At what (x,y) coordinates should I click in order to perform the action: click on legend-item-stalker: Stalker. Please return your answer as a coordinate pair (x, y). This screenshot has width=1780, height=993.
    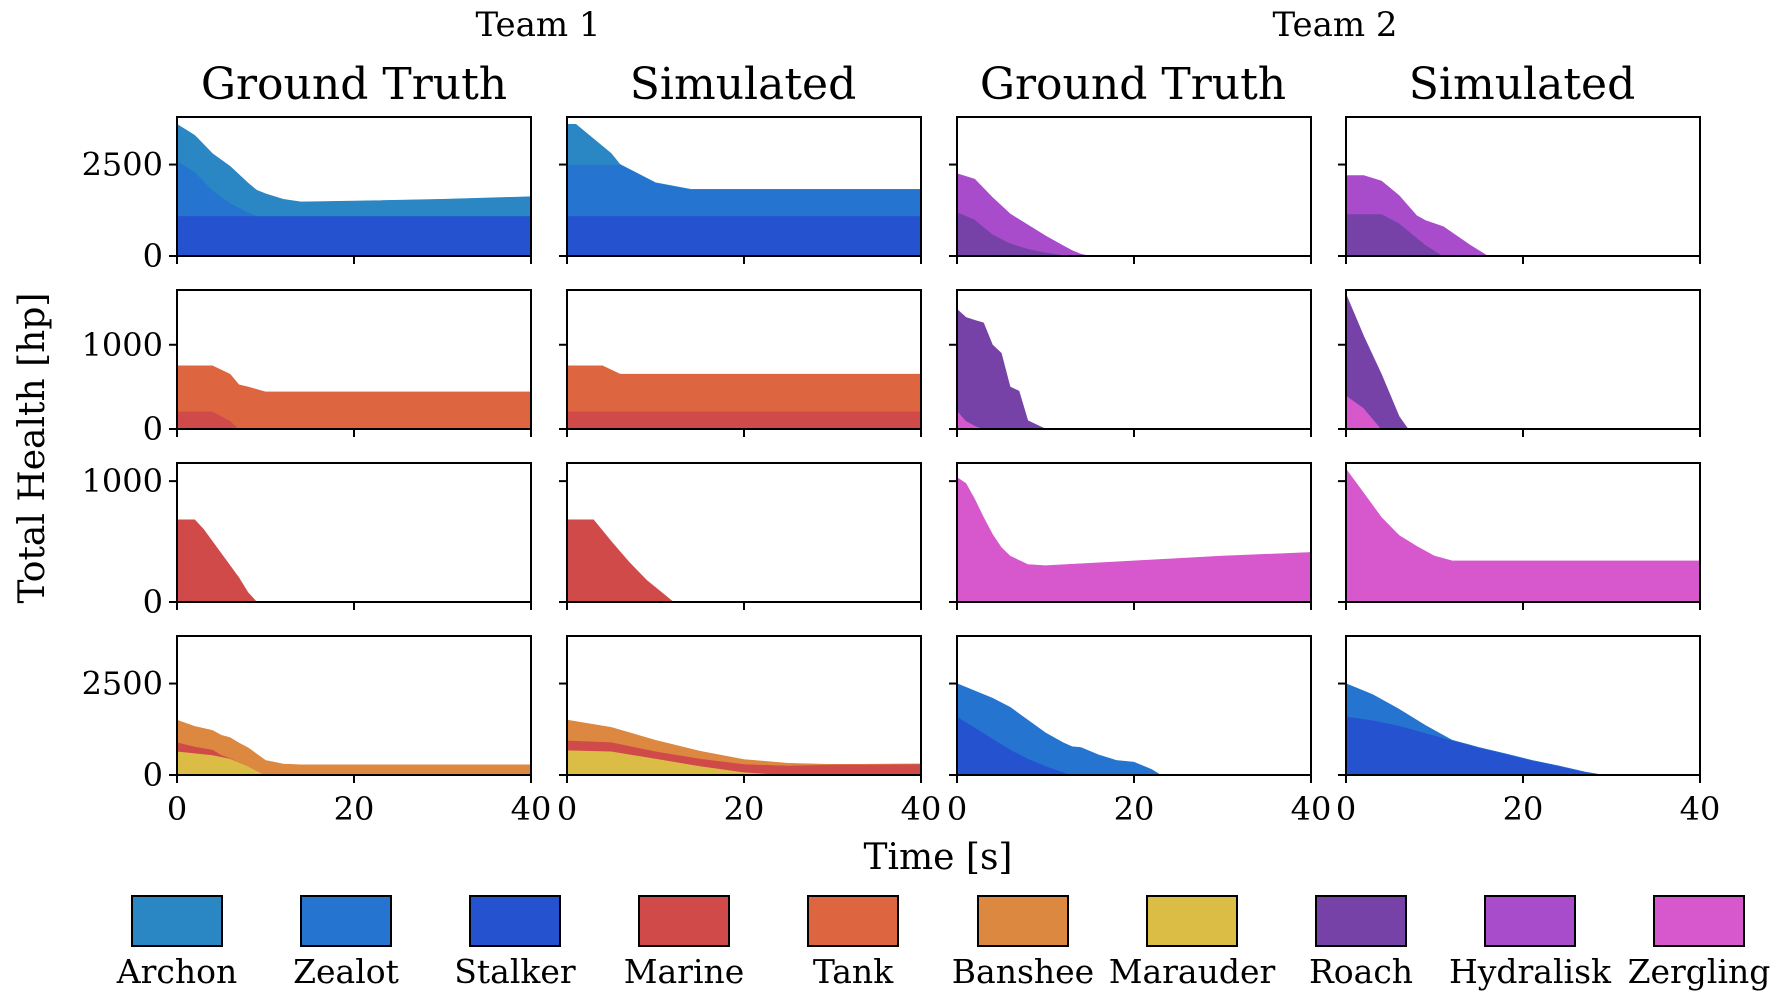
    Looking at the image, I should click on (515, 943).